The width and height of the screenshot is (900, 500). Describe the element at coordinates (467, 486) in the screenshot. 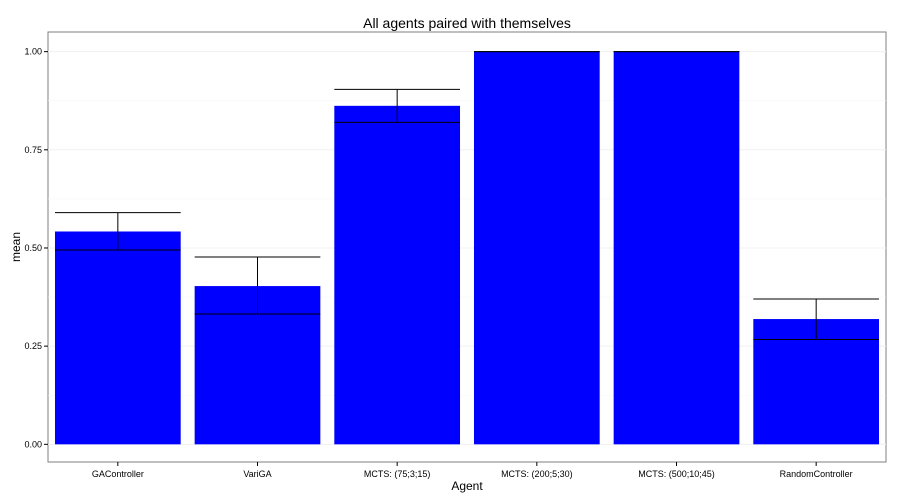

I see `x-axis-title: Agent` at that location.